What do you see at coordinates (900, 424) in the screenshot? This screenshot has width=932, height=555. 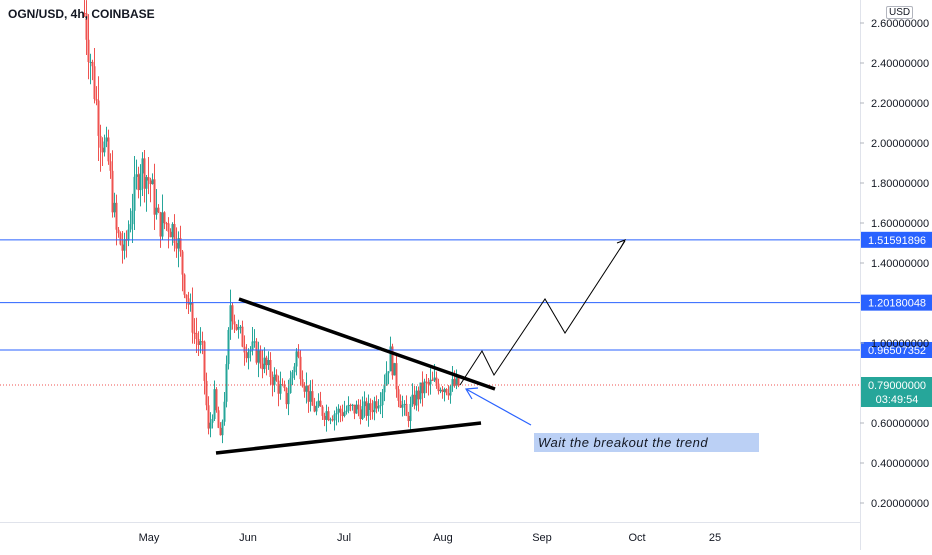 I see `y-tick-label: 0.60000000` at bounding box center [900, 424].